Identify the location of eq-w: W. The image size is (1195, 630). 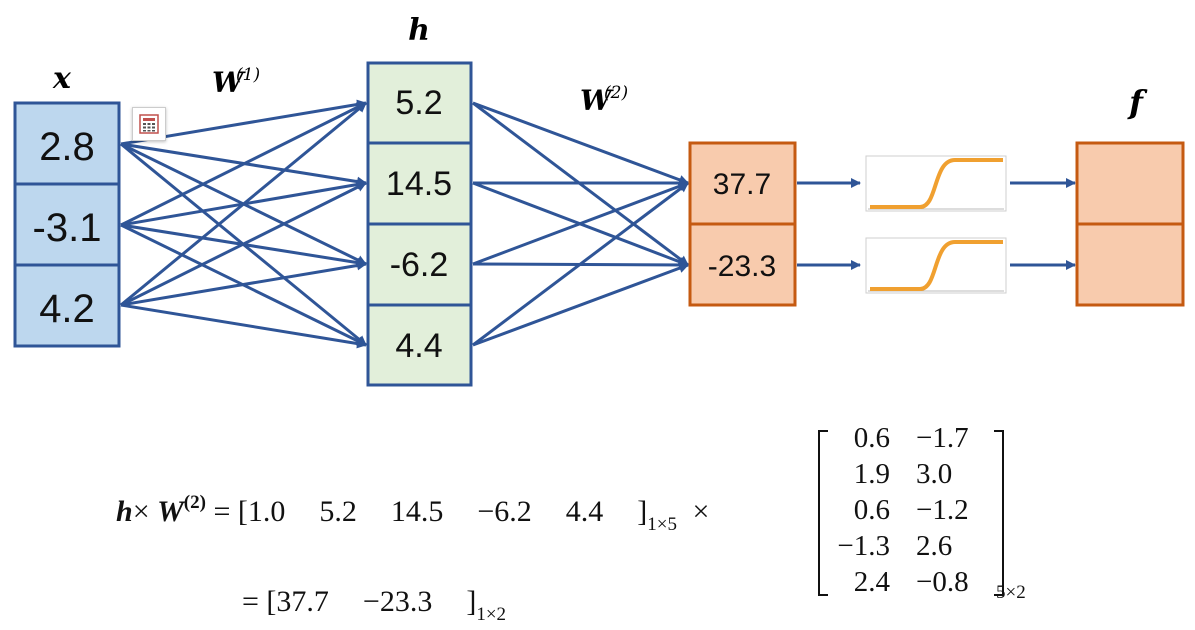
(170, 511).